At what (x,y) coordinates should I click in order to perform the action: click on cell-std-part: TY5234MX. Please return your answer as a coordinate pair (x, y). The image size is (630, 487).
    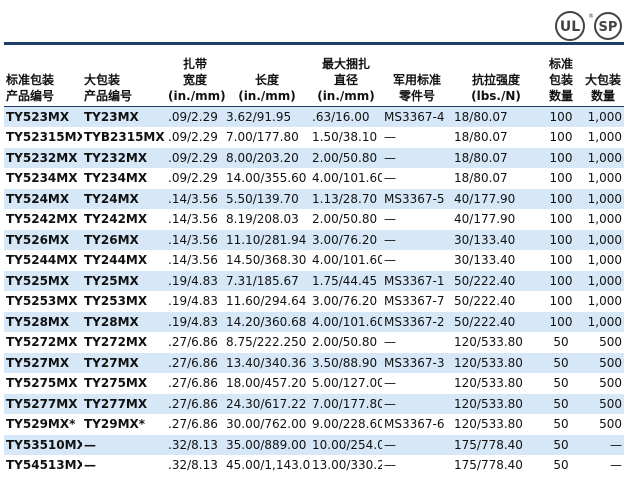
    Looking at the image, I should click on (43, 178).